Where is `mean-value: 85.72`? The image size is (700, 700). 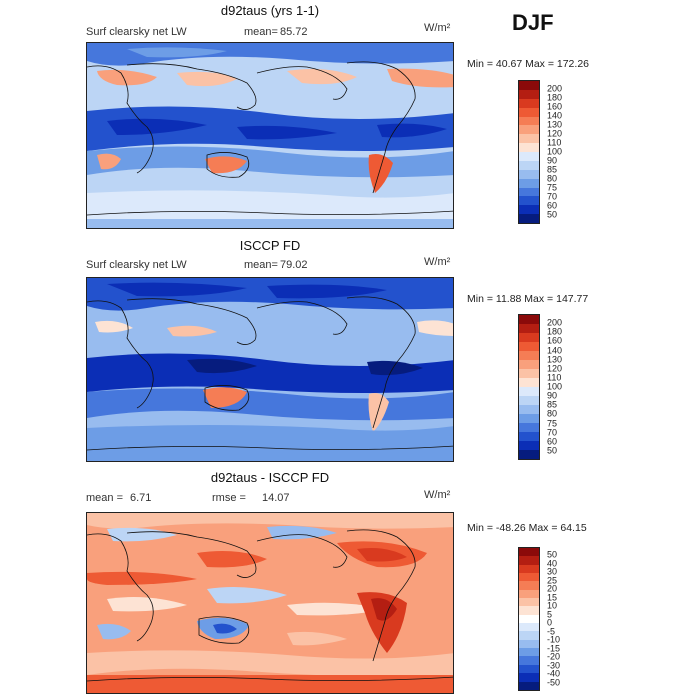
mean-value: 85.72 is located at coordinates (294, 32).